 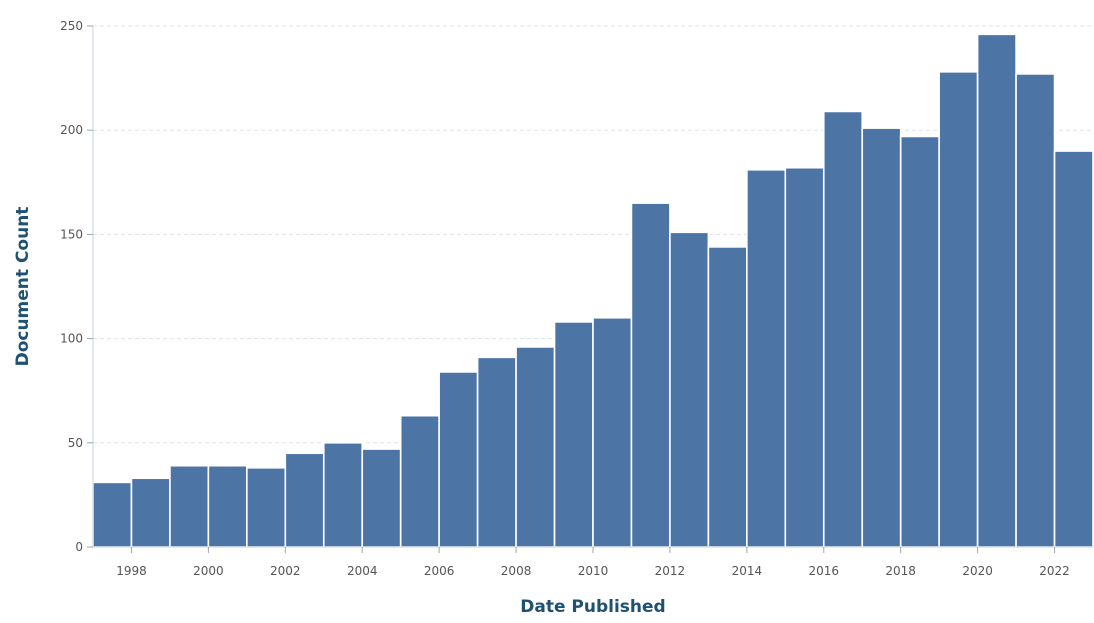 I want to click on x-tick-label: 2012, so click(x=670, y=571).